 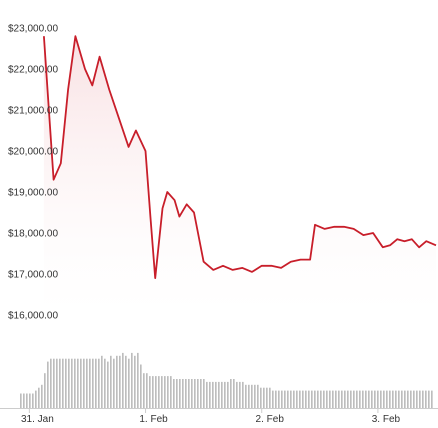 I want to click on y-tick-label: $21,000.00, so click(x=33, y=111).